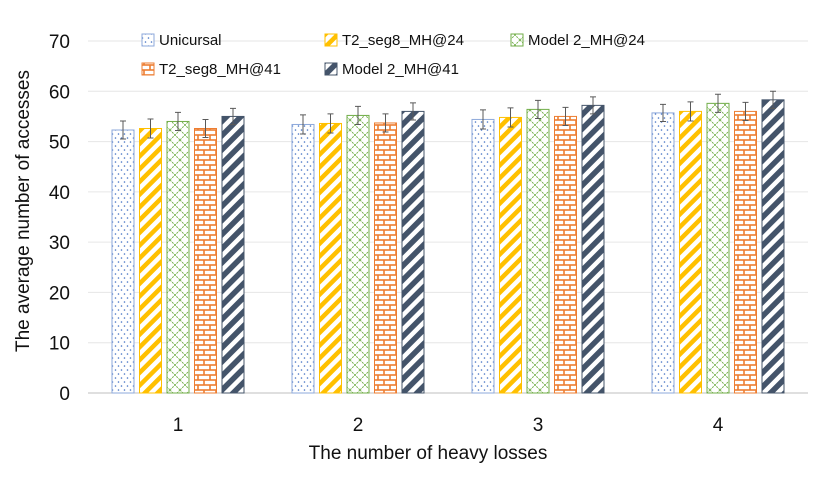  I want to click on y-tick-label: 30, so click(59, 243).